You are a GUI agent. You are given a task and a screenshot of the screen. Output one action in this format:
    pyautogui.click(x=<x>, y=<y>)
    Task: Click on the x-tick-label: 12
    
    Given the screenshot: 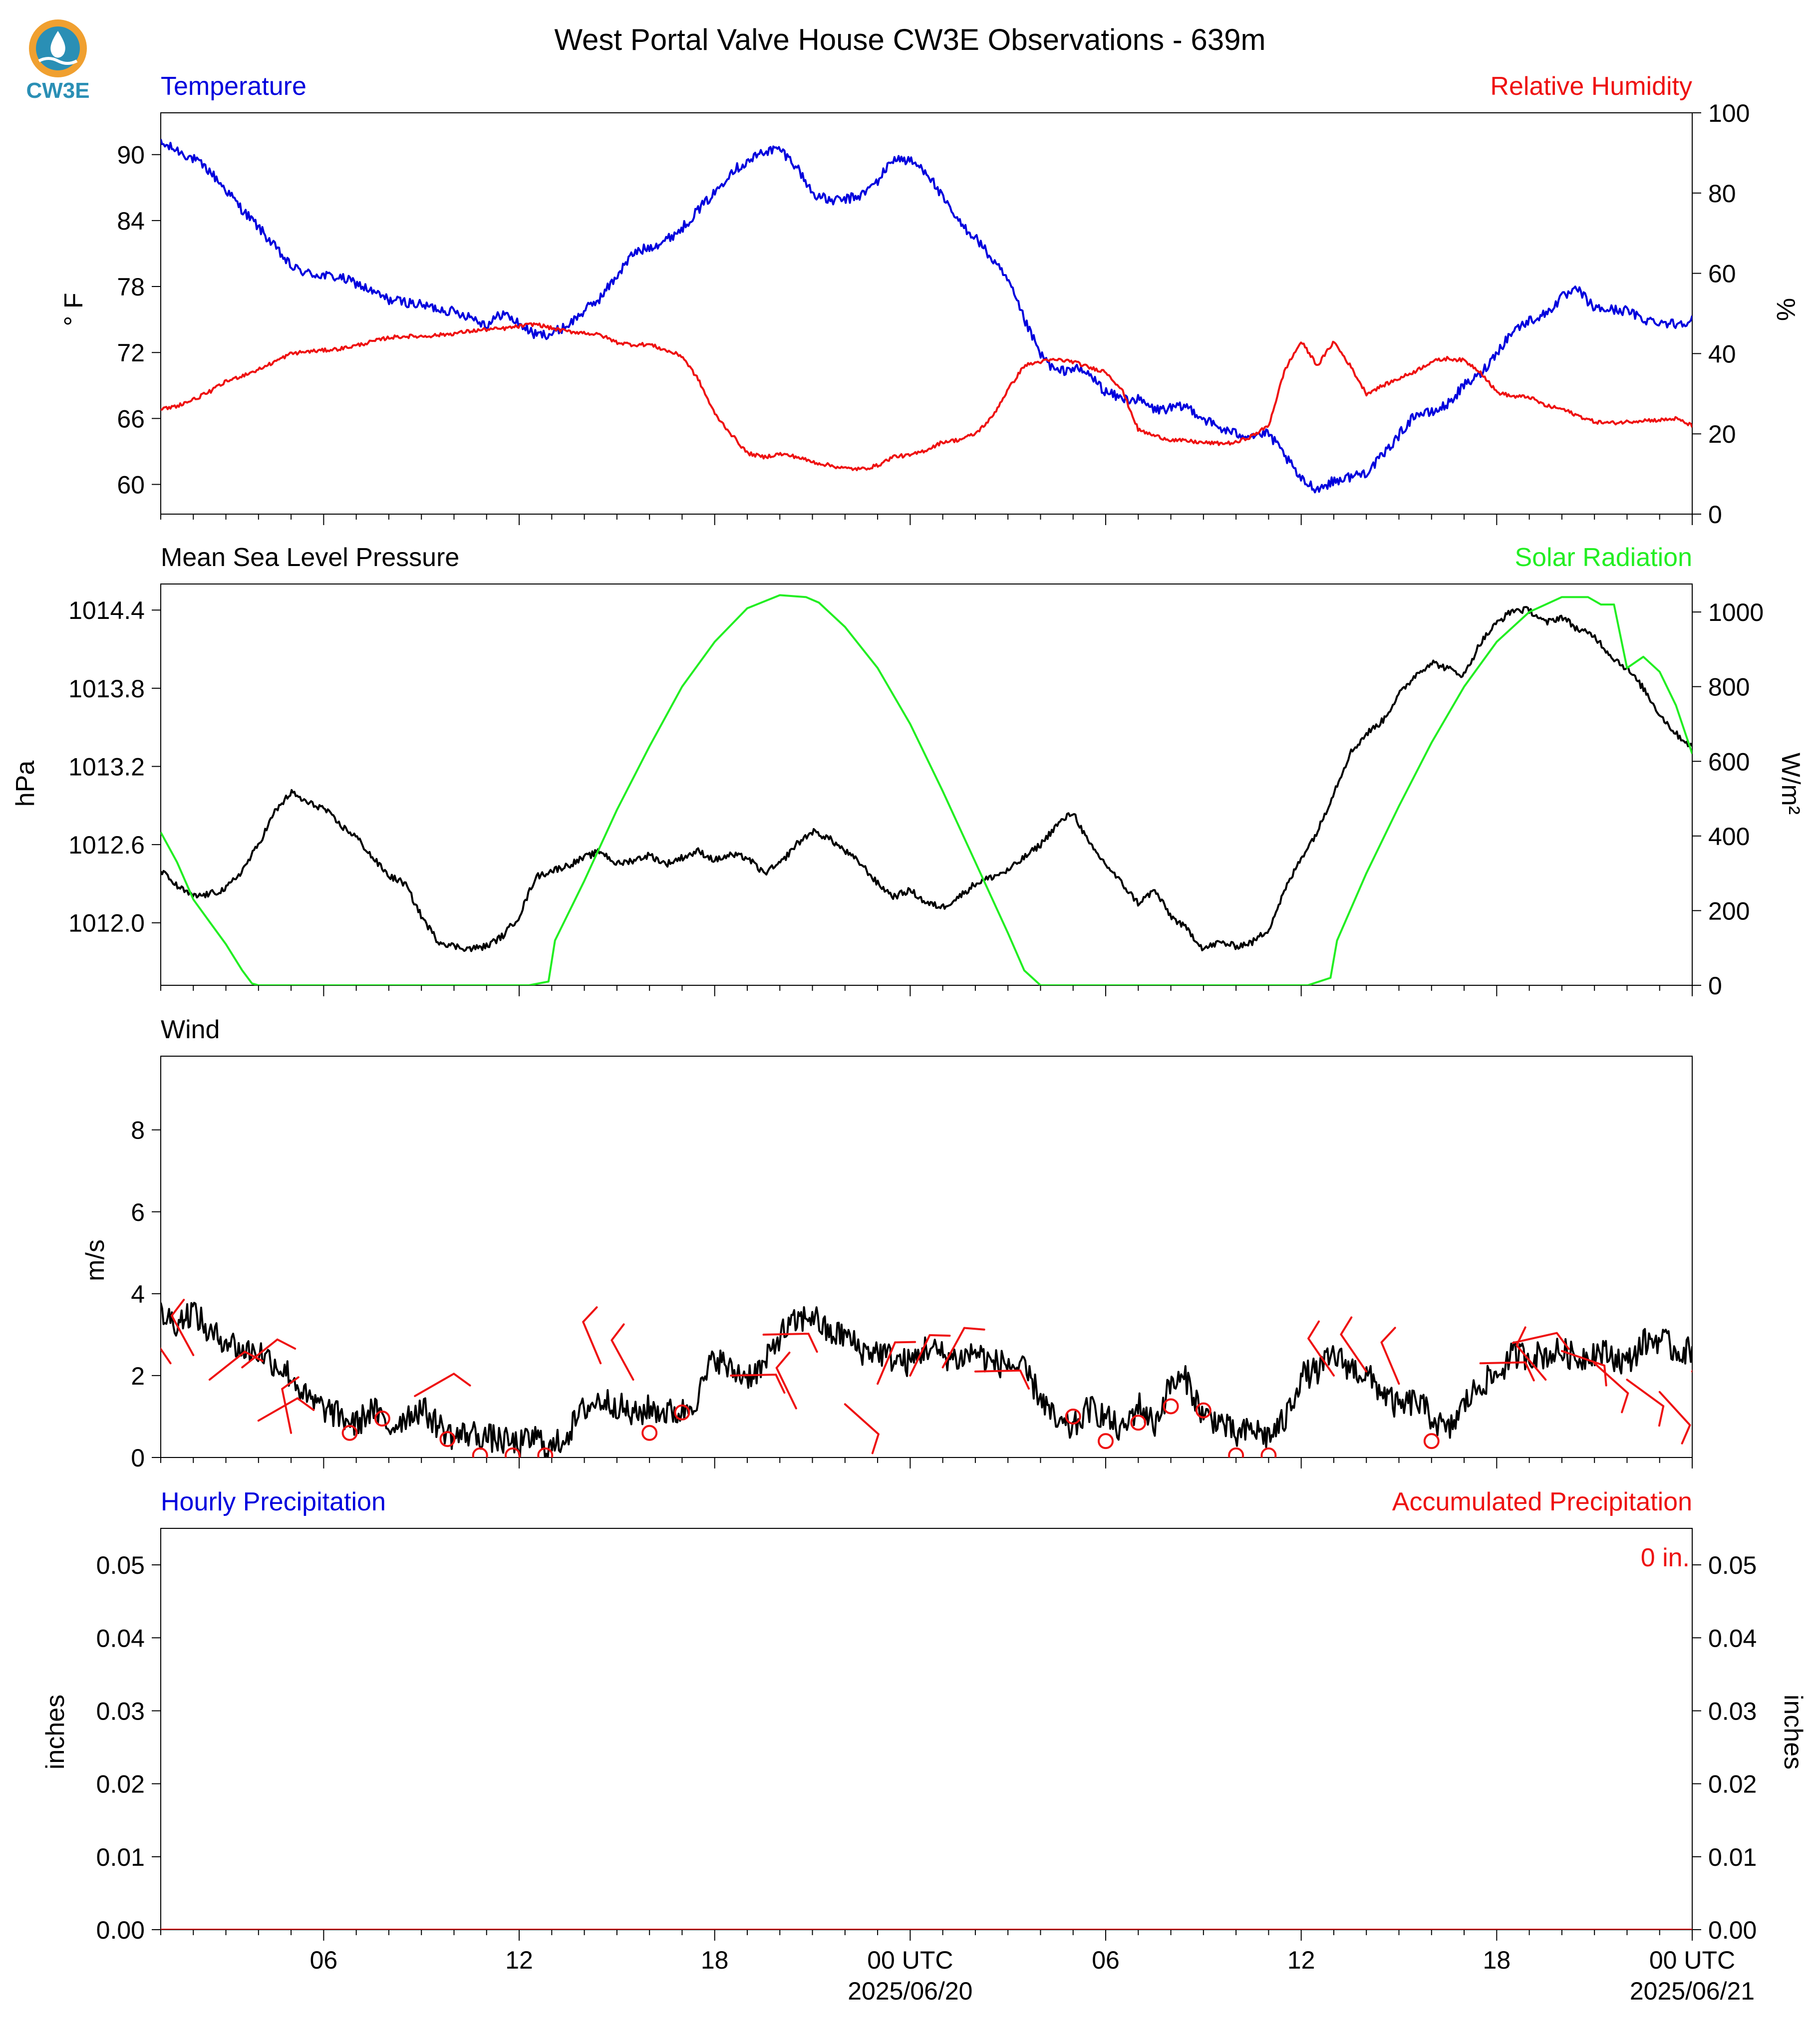 What is the action you would take?
    pyautogui.click(x=1301, y=1960)
    